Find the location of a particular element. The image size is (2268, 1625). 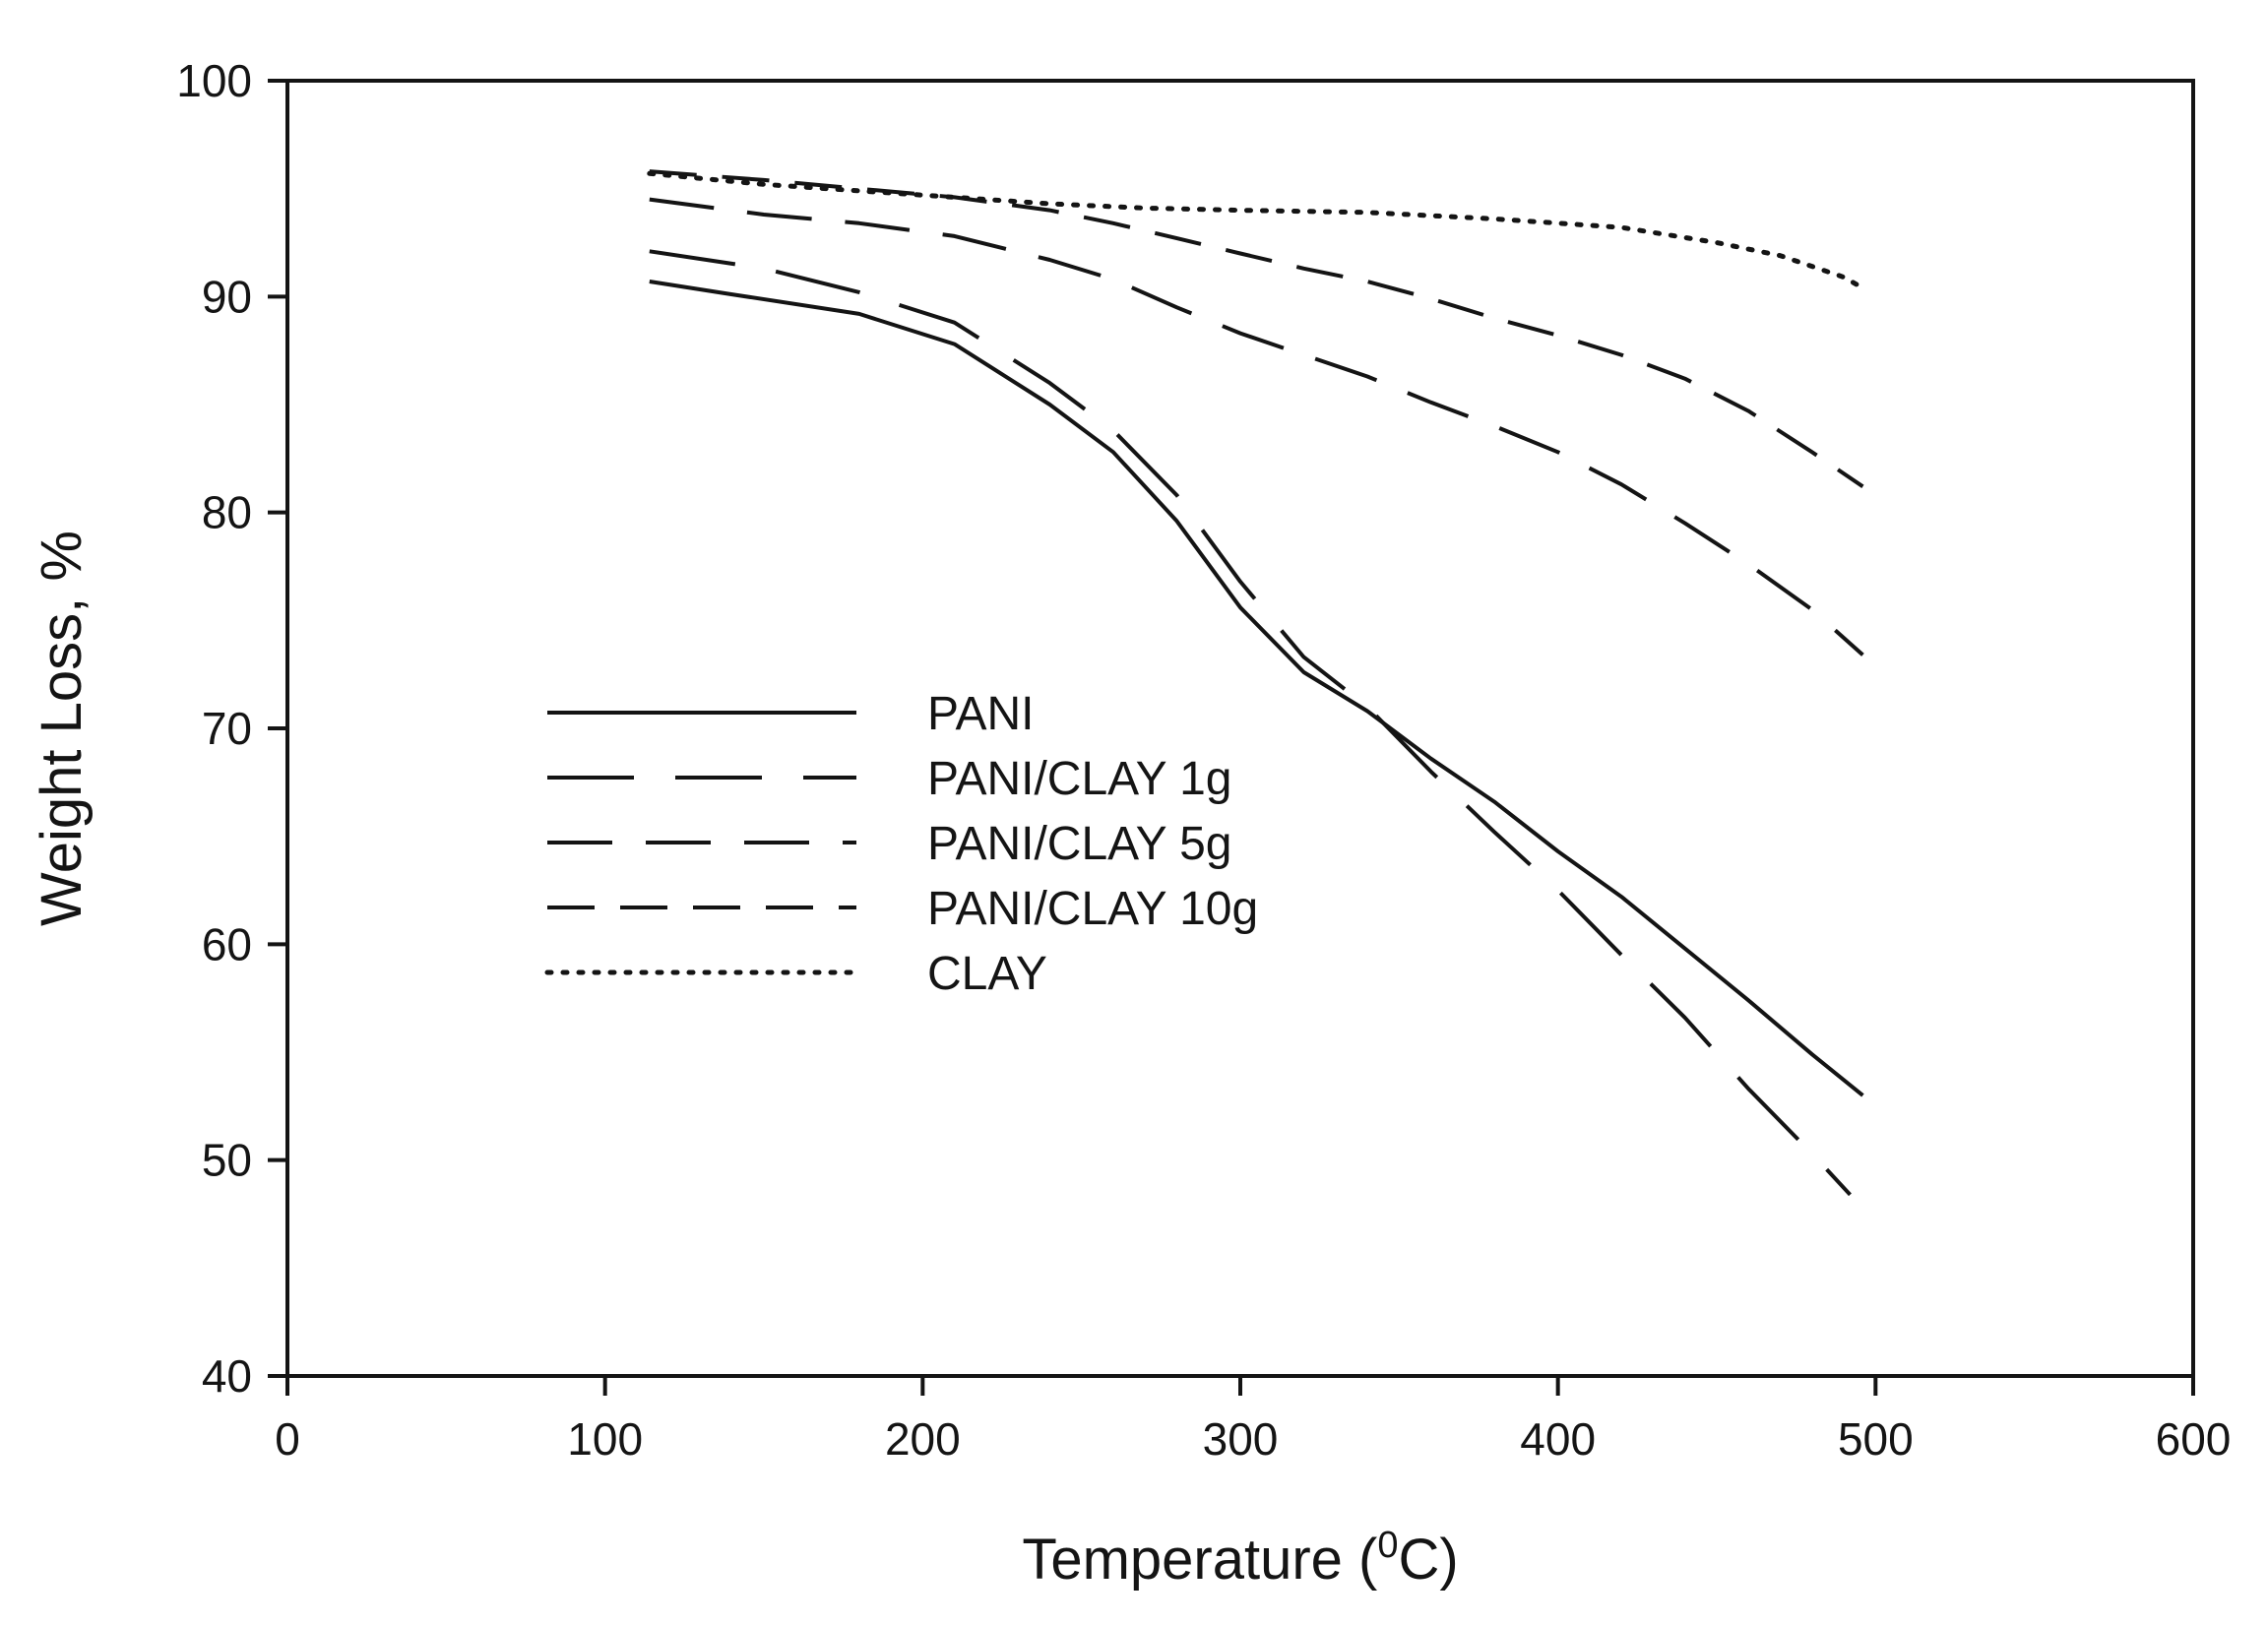

y-tick-label: 40 is located at coordinates (227, 1376).